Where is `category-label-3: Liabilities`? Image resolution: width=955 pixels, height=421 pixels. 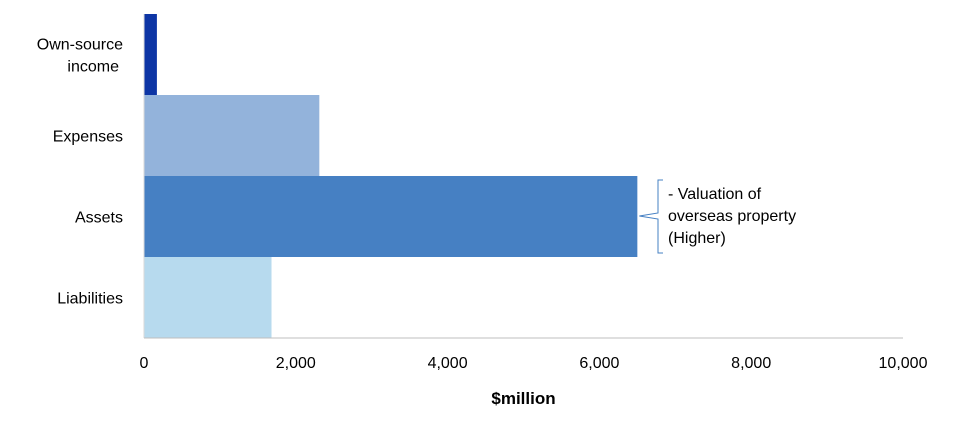 category-label-3: Liabilities is located at coordinates (90, 299).